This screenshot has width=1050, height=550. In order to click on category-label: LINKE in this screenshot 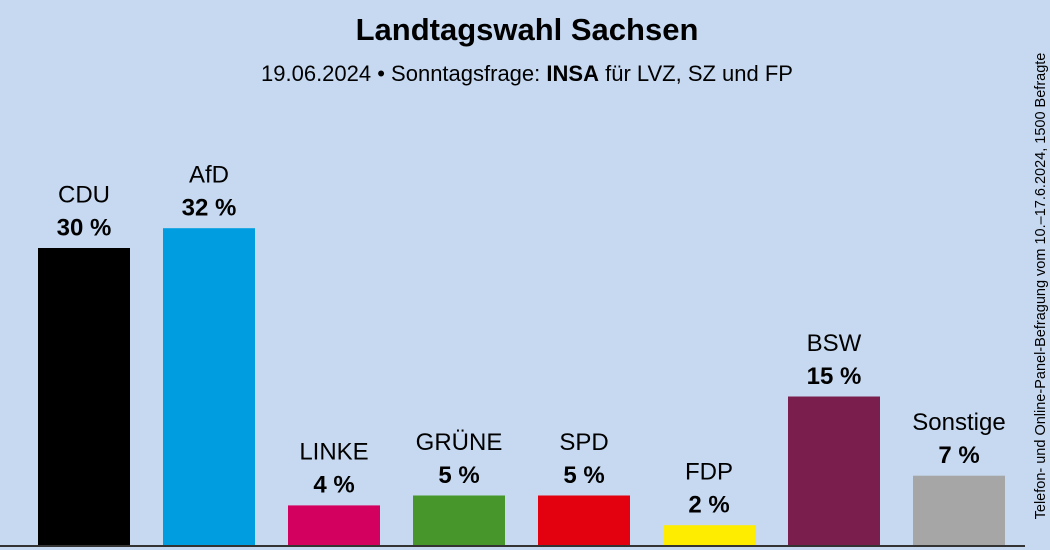, I will do `click(333, 452)`.